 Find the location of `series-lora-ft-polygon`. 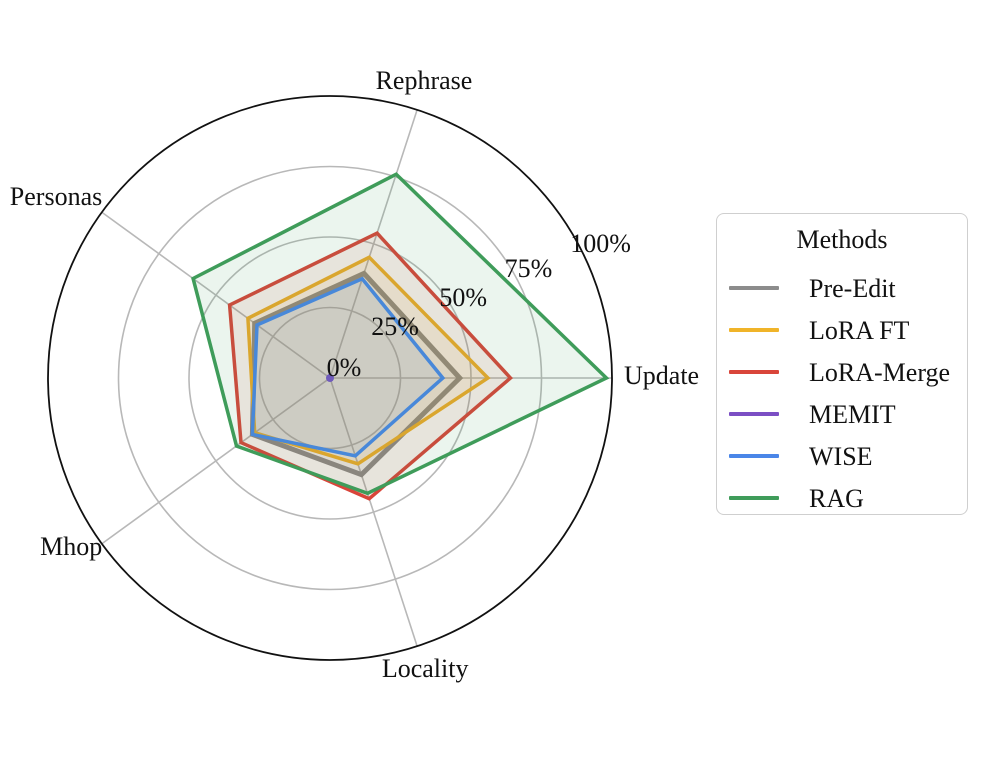

series-lora-ft-polygon is located at coordinates (368, 360).